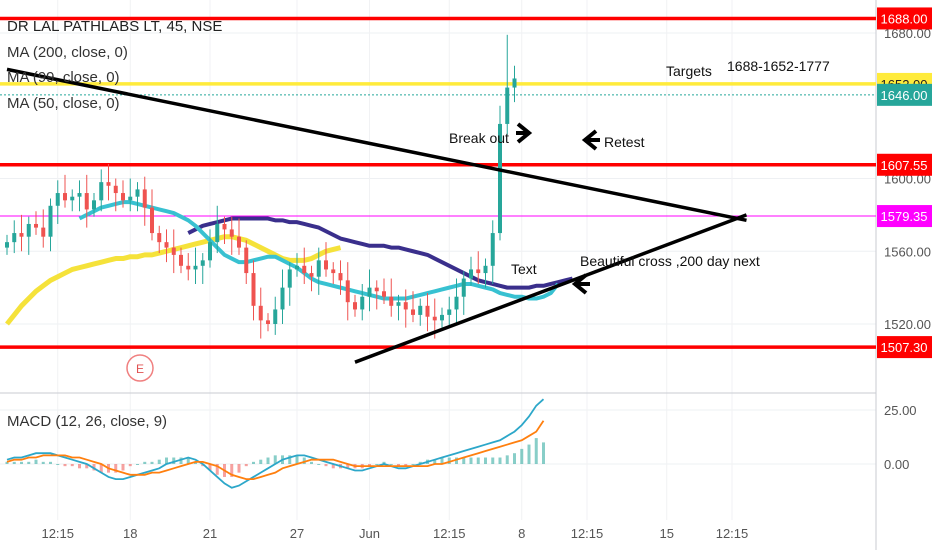  I want to click on macd-line, so click(275, 443).